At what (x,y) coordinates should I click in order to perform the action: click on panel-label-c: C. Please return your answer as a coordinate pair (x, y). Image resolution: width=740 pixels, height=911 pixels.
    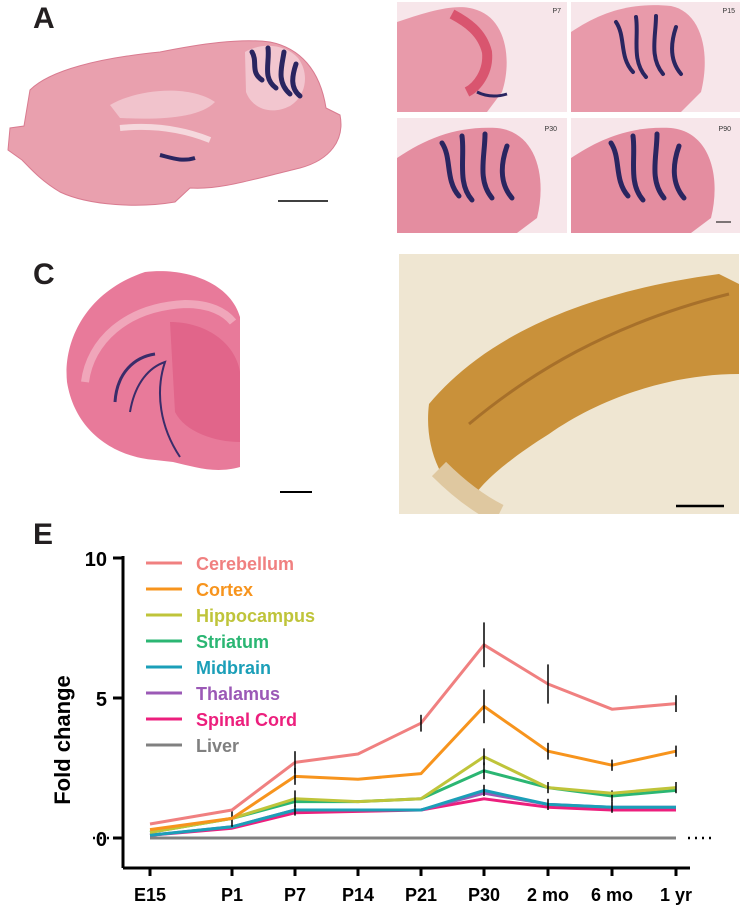
    Looking at the image, I should click on (44, 274).